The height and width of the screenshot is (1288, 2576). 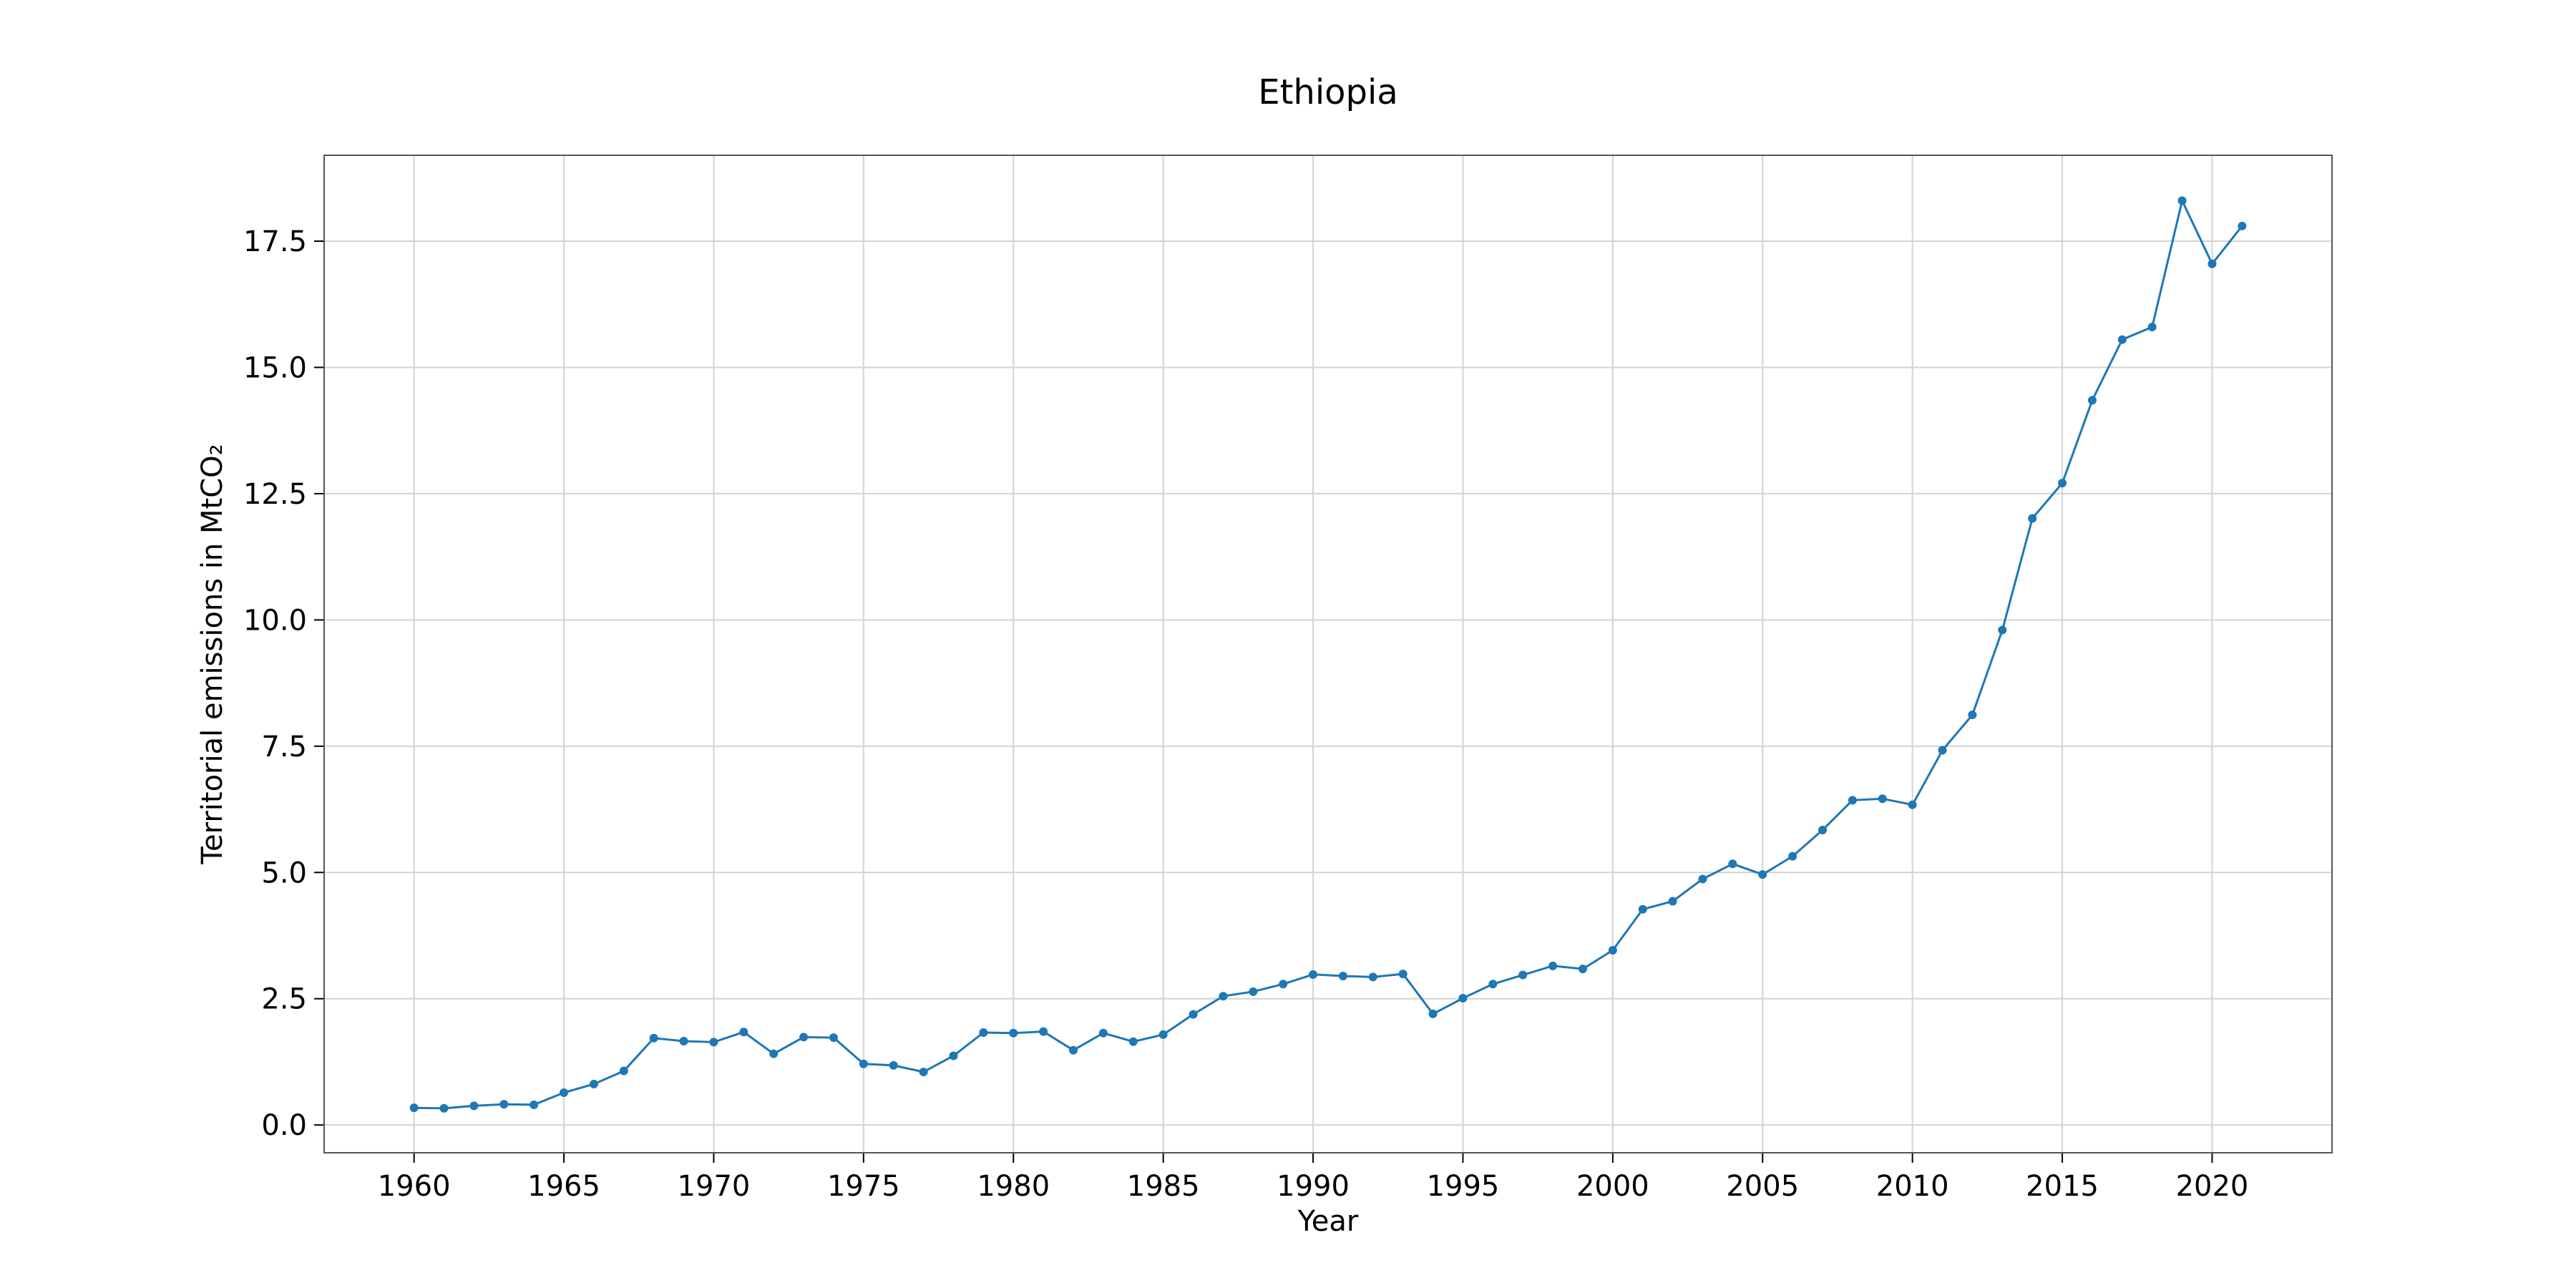 What do you see at coordinates (2062, 1186) in the screenshot?
I see `x-tick-label: 2015` at bounding box center [2062, 1186].